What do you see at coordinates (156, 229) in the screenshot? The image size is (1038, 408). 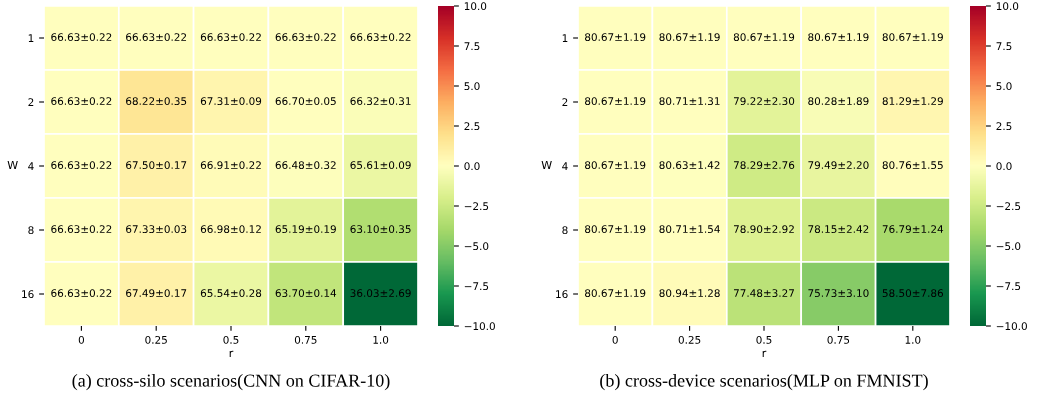 I see `data-label: 67.33±0.03` at bounding box center [156, 229].